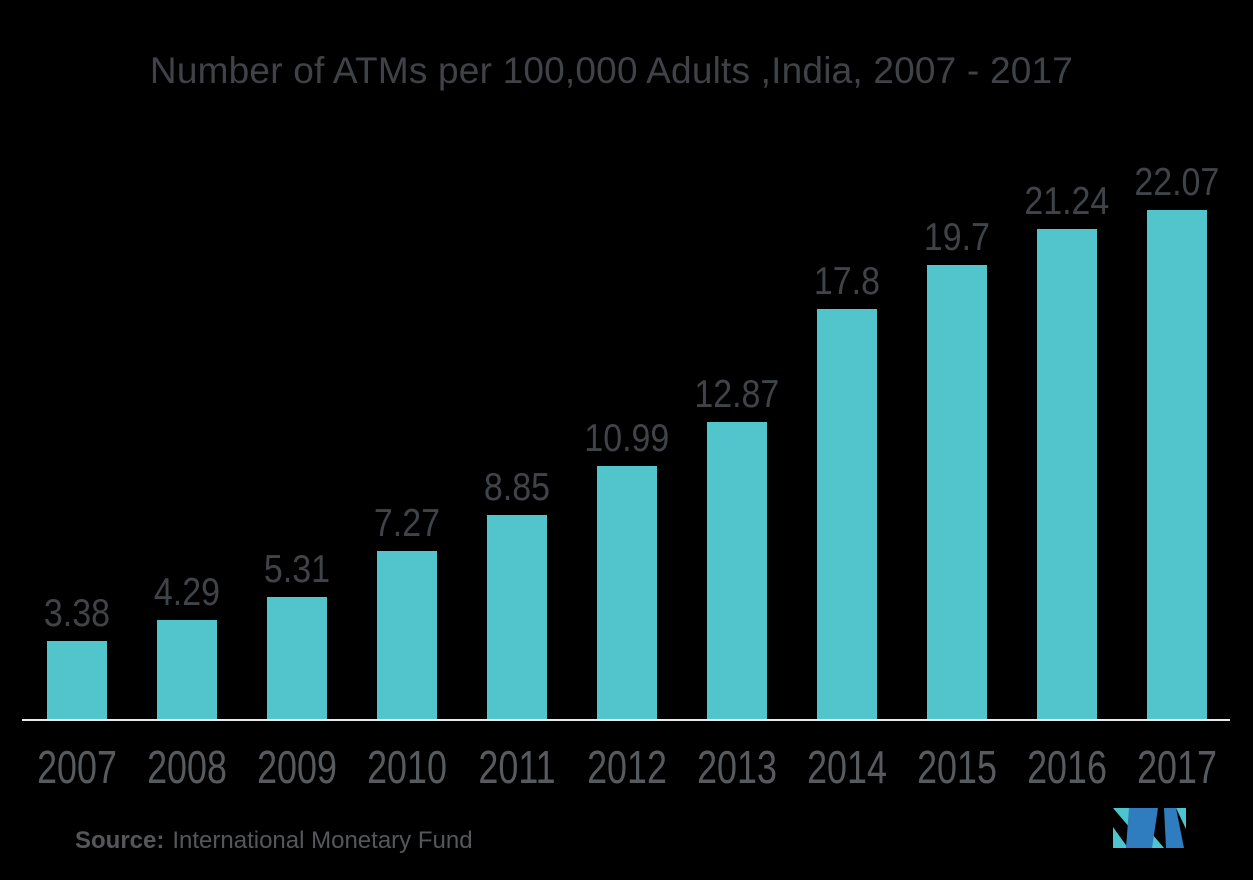 Image resolution: width=1253 pixels, height=880 pixels. What do you see at coordinates (407, 767) in the screenshot?
I see `x-tick-label: 2010` at bounding box center [407, 767].